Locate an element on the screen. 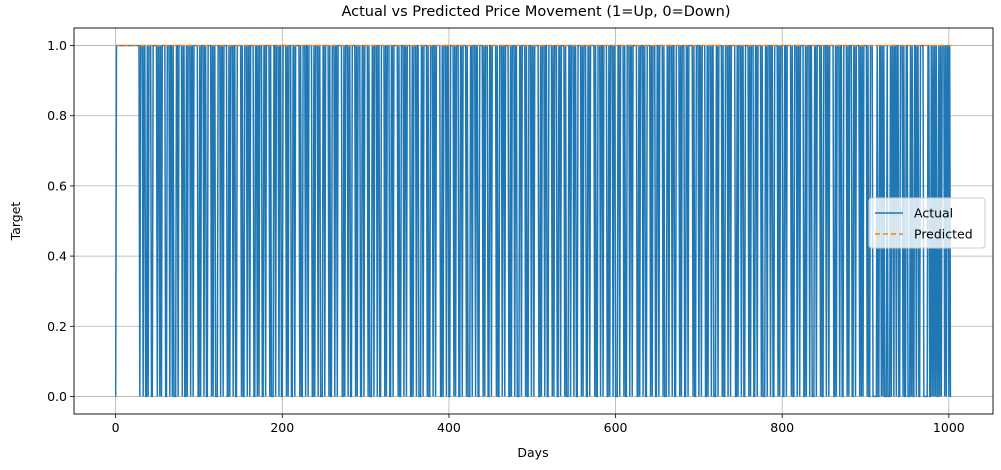 This screenshot has width=1001, height=470. x-axis: 0 200 400 600 800 1000 is located at coordinates (538, 424).